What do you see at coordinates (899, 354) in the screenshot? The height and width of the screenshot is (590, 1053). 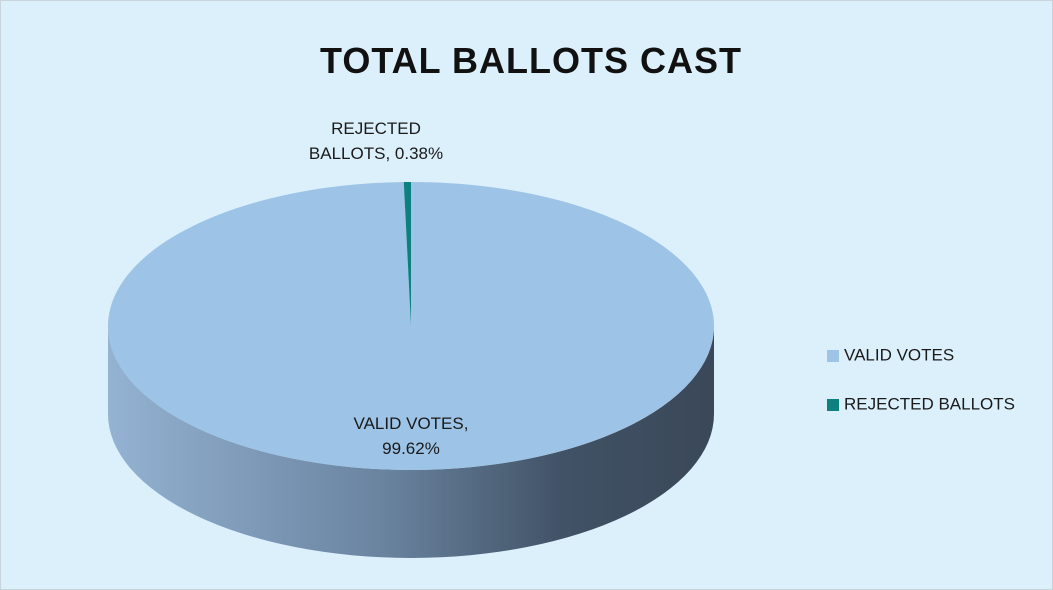 I see `legend-label: VALID VOTES` at bounding box center [899, 354].